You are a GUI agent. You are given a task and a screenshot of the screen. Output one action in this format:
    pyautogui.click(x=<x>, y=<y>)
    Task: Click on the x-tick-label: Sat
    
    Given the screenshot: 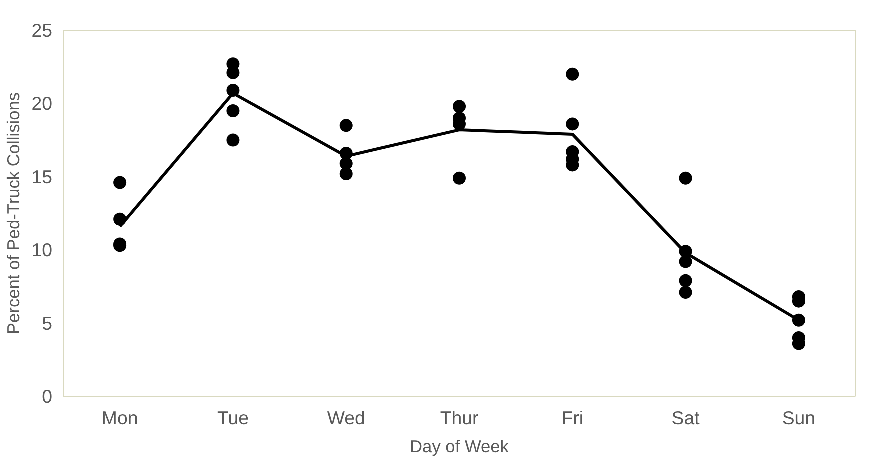 What is the action you would take?
    pyautogui.click(x=686, y=418)
    